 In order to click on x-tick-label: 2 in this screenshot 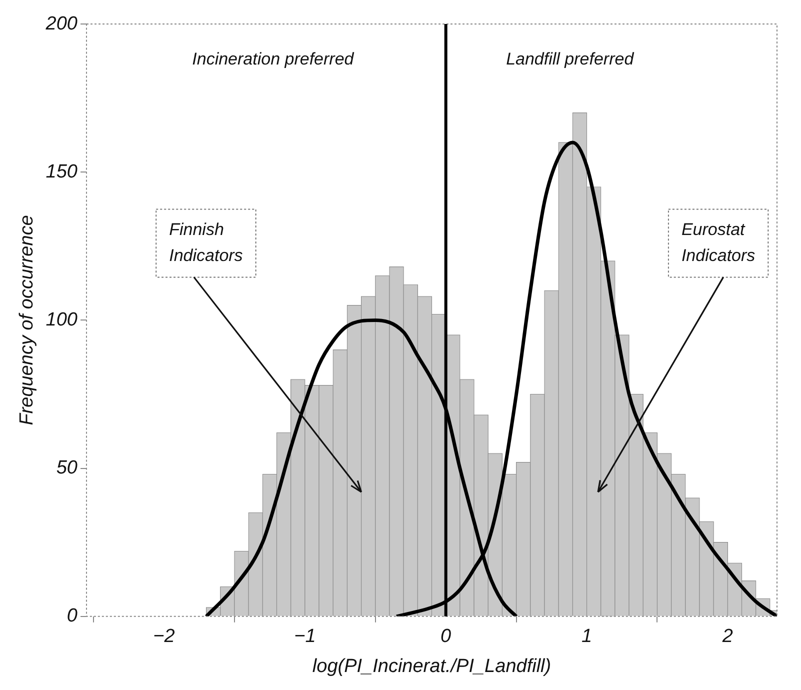, I will do `click(727, 637)`.